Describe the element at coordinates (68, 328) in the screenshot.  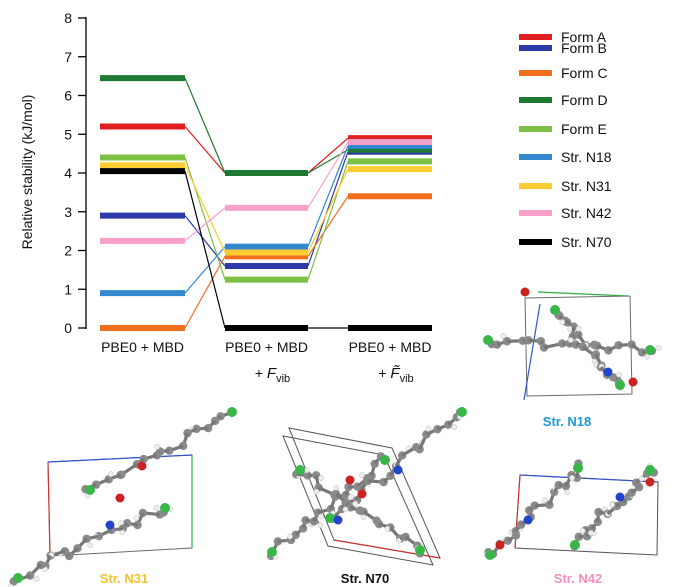
I see `y-tick-label: 0` at that location.